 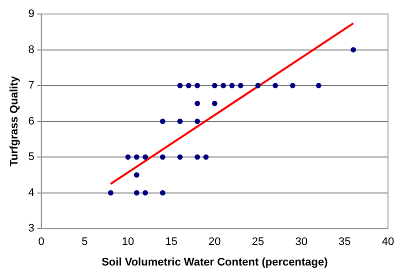 I want to click on x-tick-label: 20, so click(x=214, y=242).